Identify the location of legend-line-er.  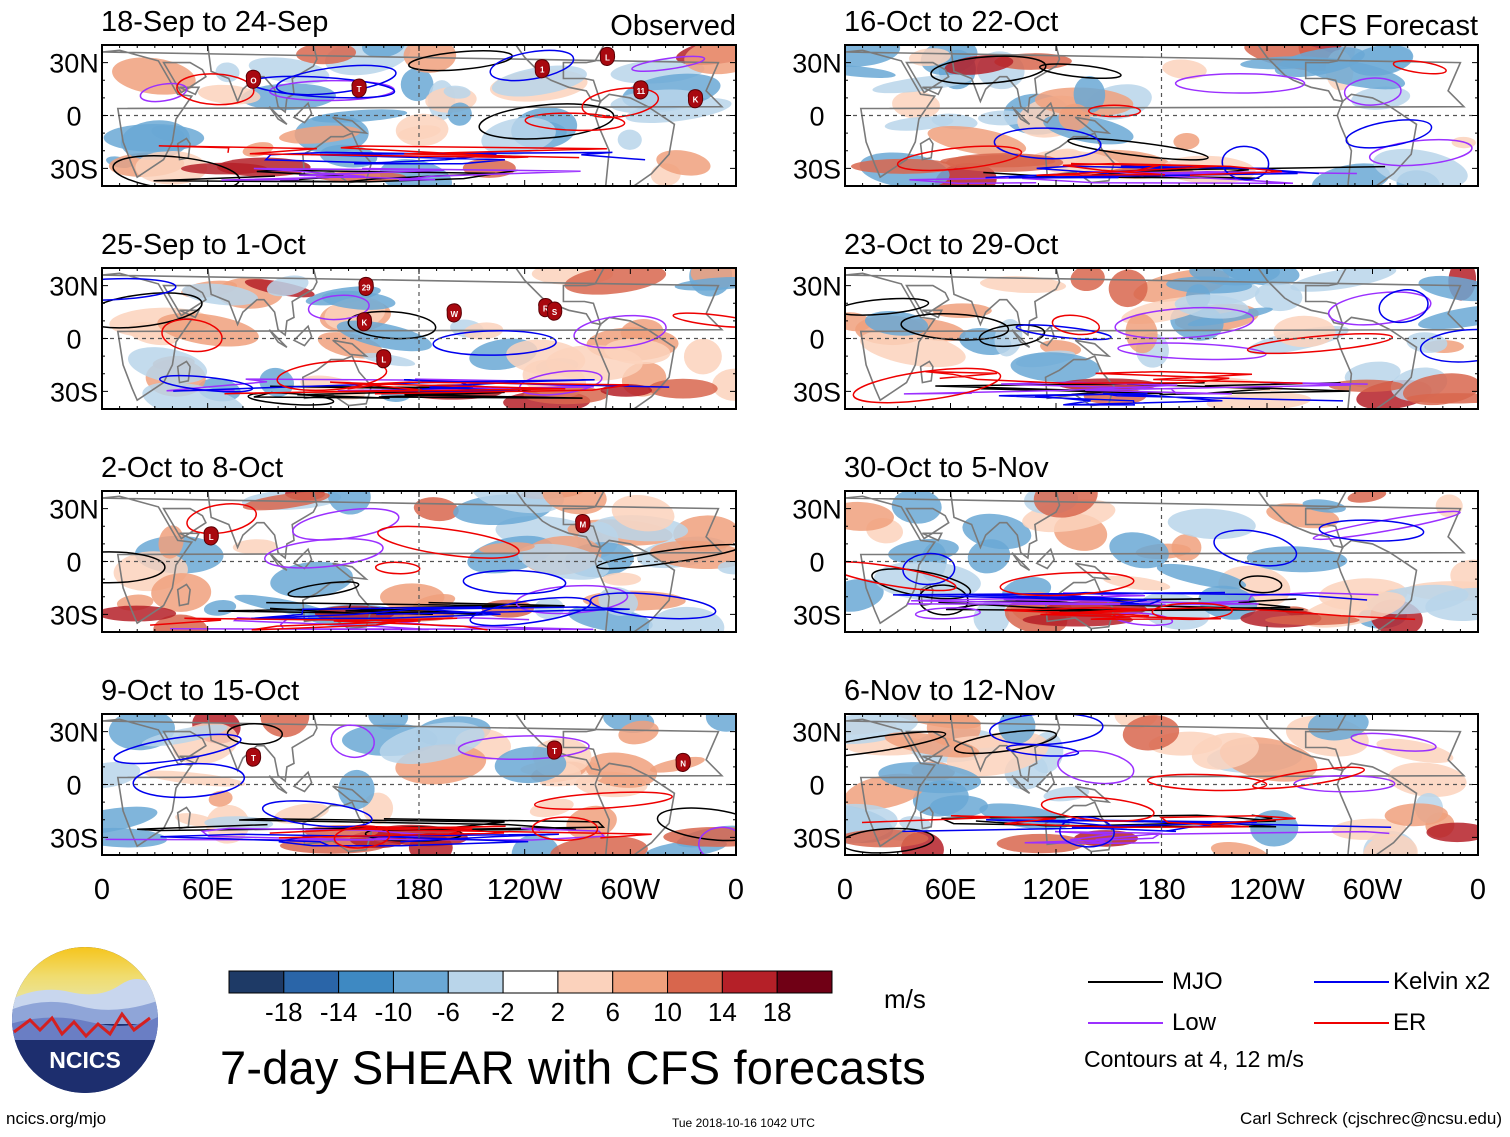
(1351, 1023).